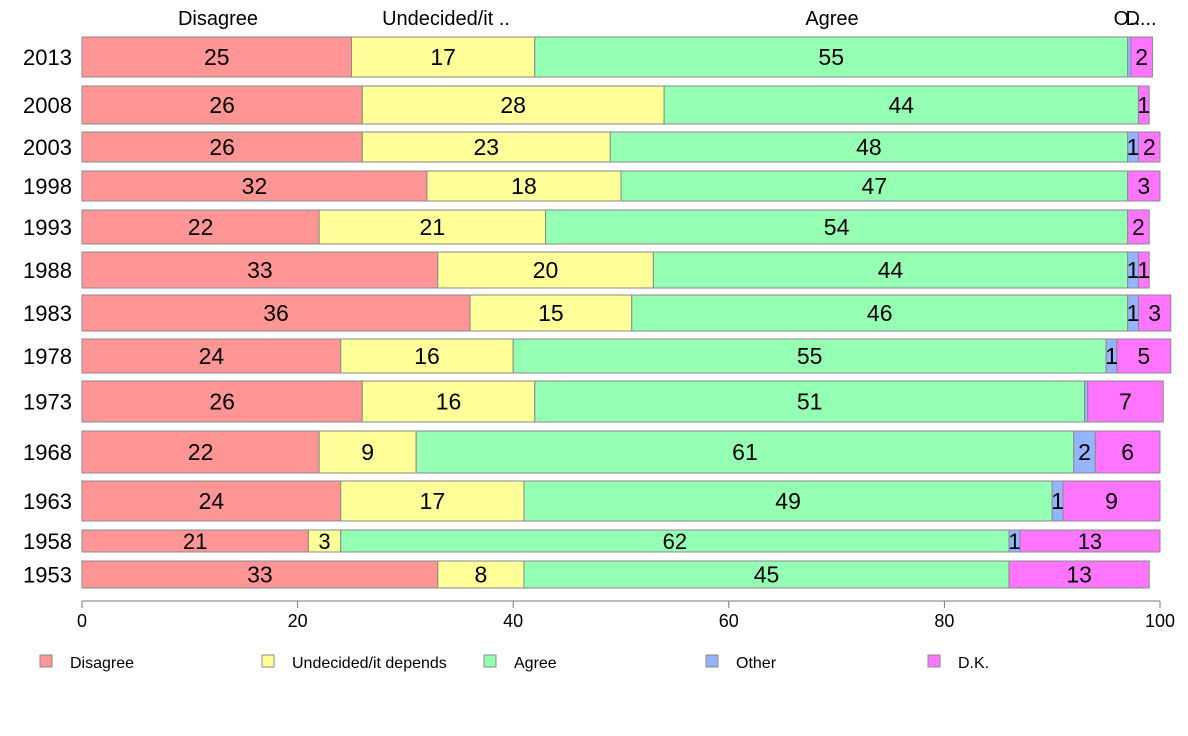 Image resolution: width=1188 pixels, height=736 pixels. I want to click on data-label-1983-2: 46, so click(880, 313).